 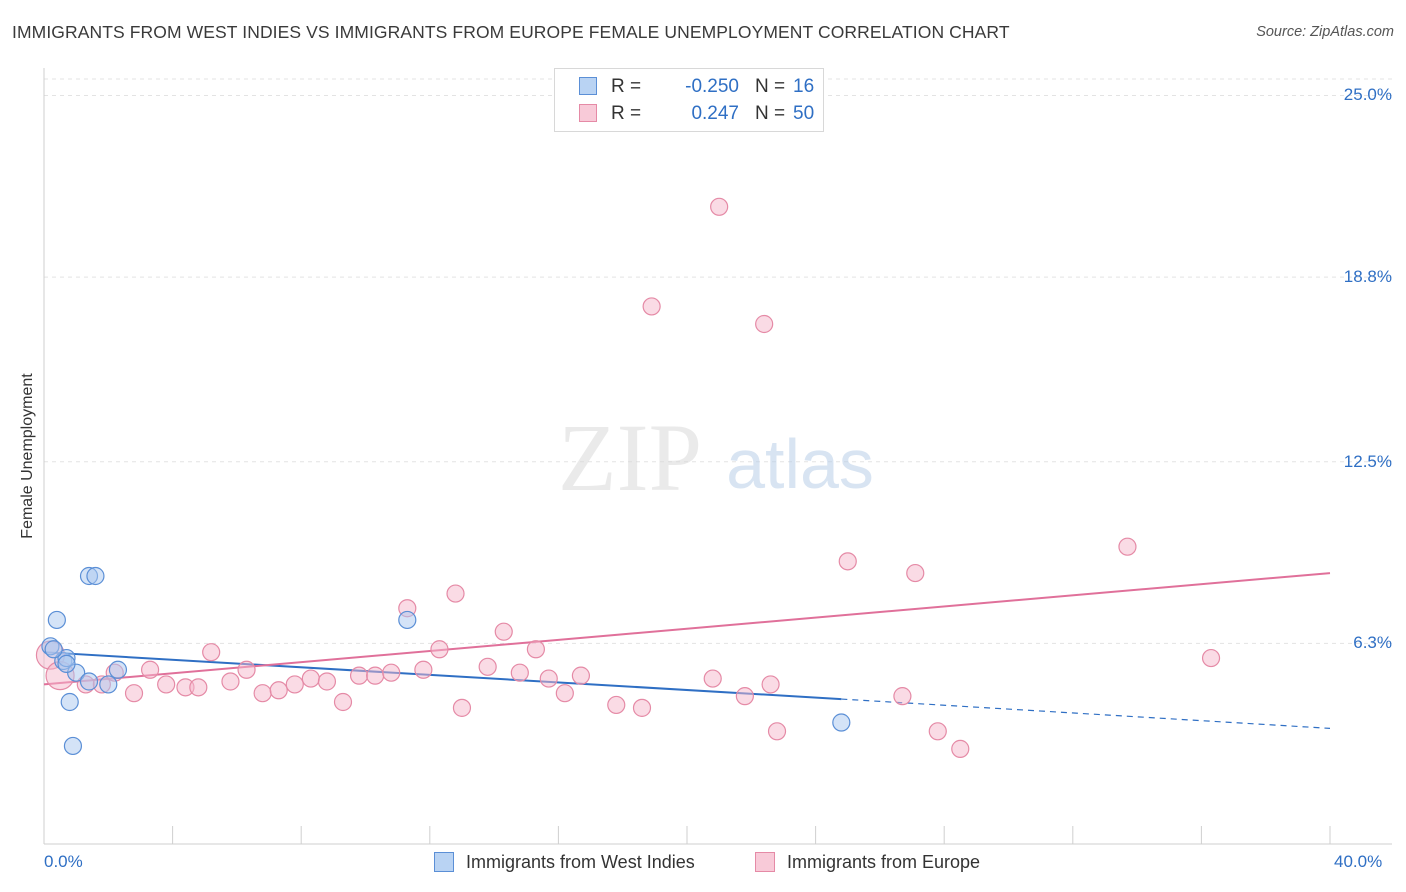 I want to click on bottom-legend-west-indies: Immigrants from West Indies, so click(x=564, y=862).